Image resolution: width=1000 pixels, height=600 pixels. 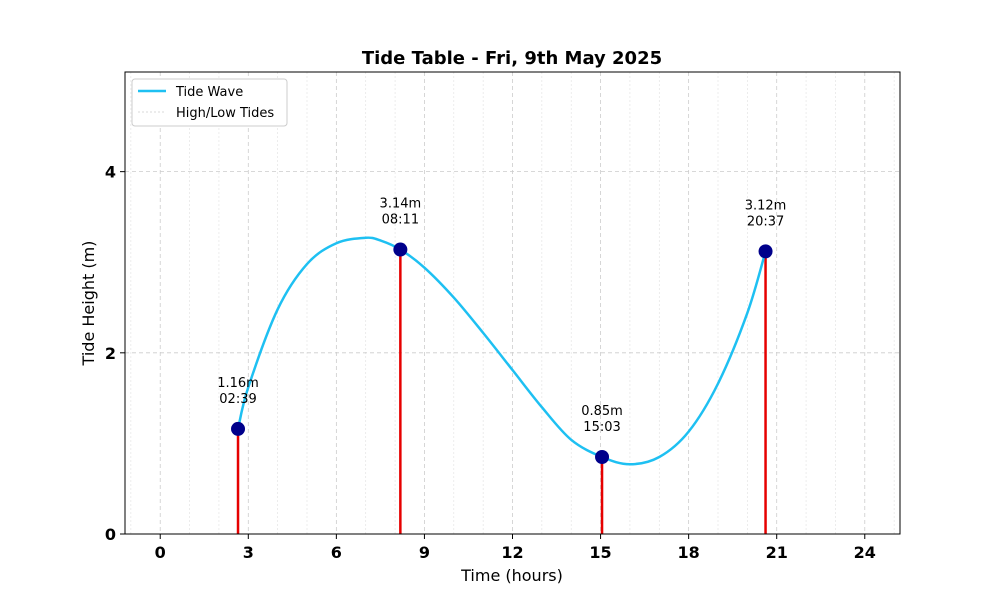 I want to click on tide-height-label: 0.85m, so click(x=602, y=411).